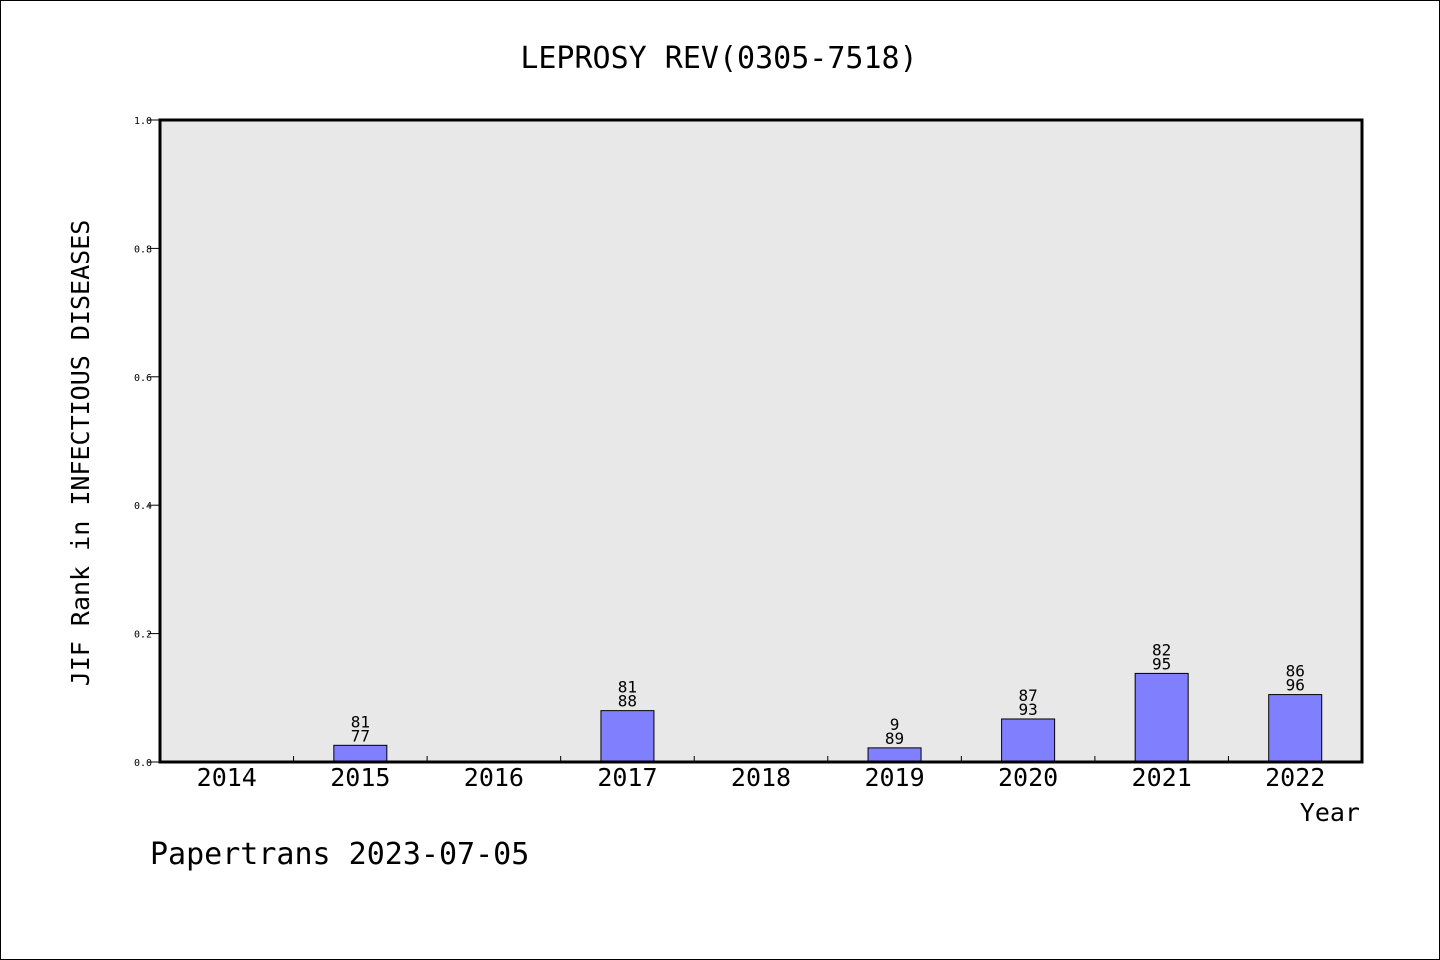 This screenshot has height=960, width=1440. I want to click on y-tick-label: 0.6, so click(143, 378).